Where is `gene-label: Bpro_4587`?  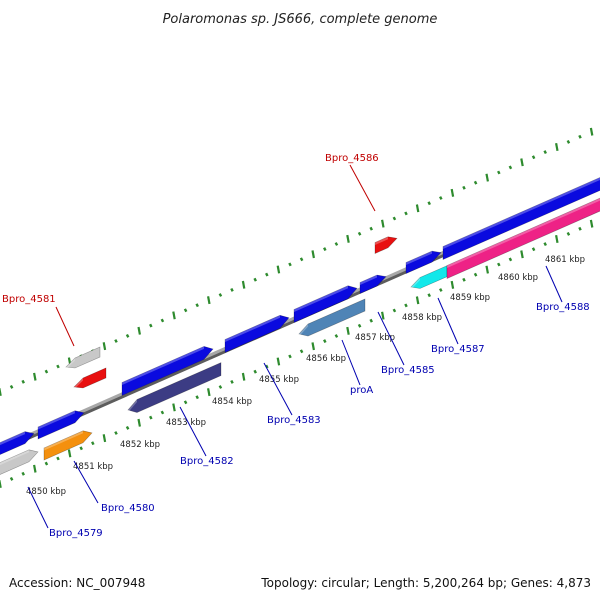 gene-label: Bpro_4587 is located at coordinates (458, 349).